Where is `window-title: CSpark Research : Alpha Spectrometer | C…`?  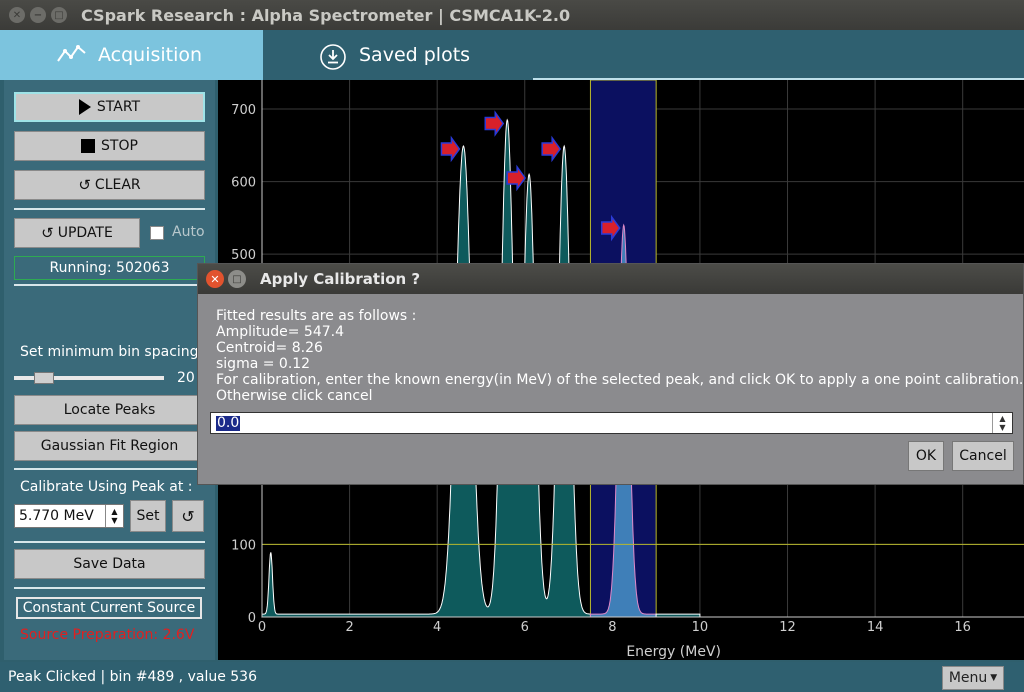 window-title: CSpark Research : Alpha Spectrometer | C… is located at coordinates (326, 15).